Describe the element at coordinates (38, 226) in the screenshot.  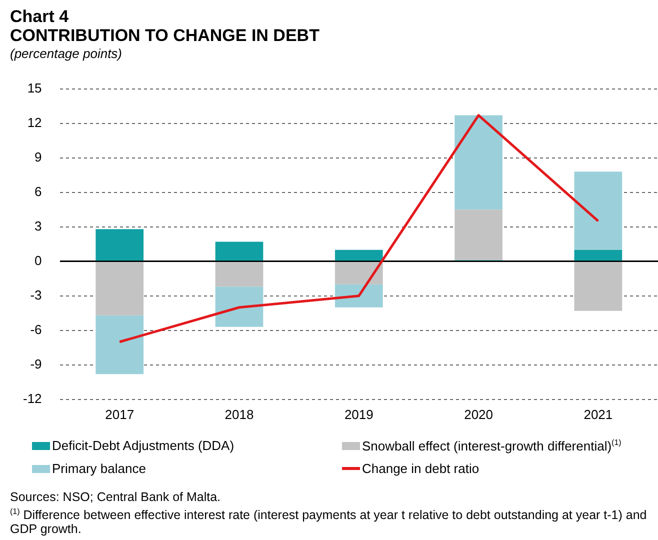
I see `y-tick-label: 3` at that location.